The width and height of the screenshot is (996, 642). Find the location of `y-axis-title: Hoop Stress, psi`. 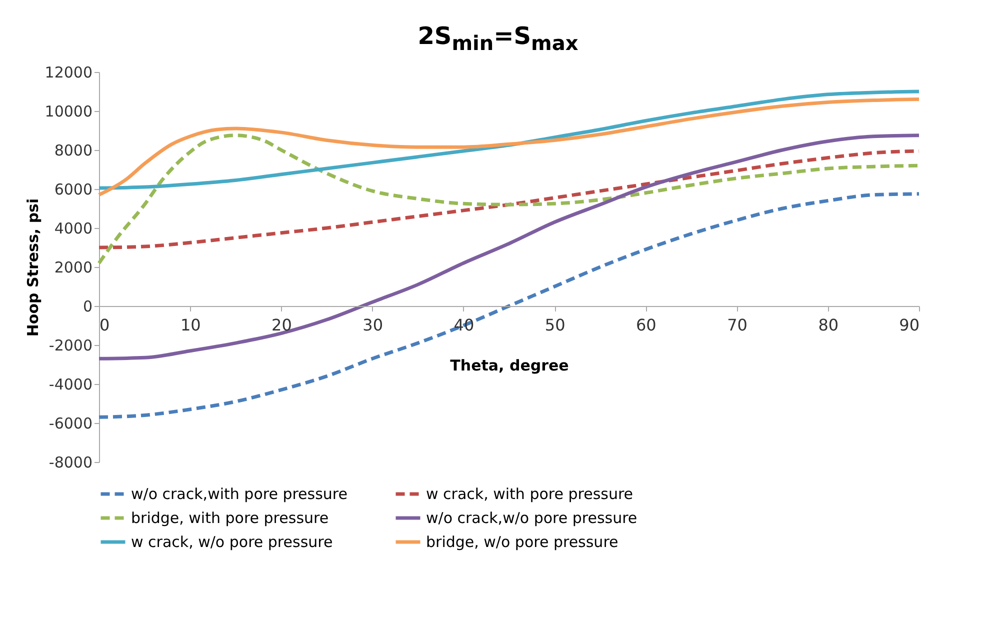

y-axis-title: Hoop Stress, psi is located at coordinates (33, 267).